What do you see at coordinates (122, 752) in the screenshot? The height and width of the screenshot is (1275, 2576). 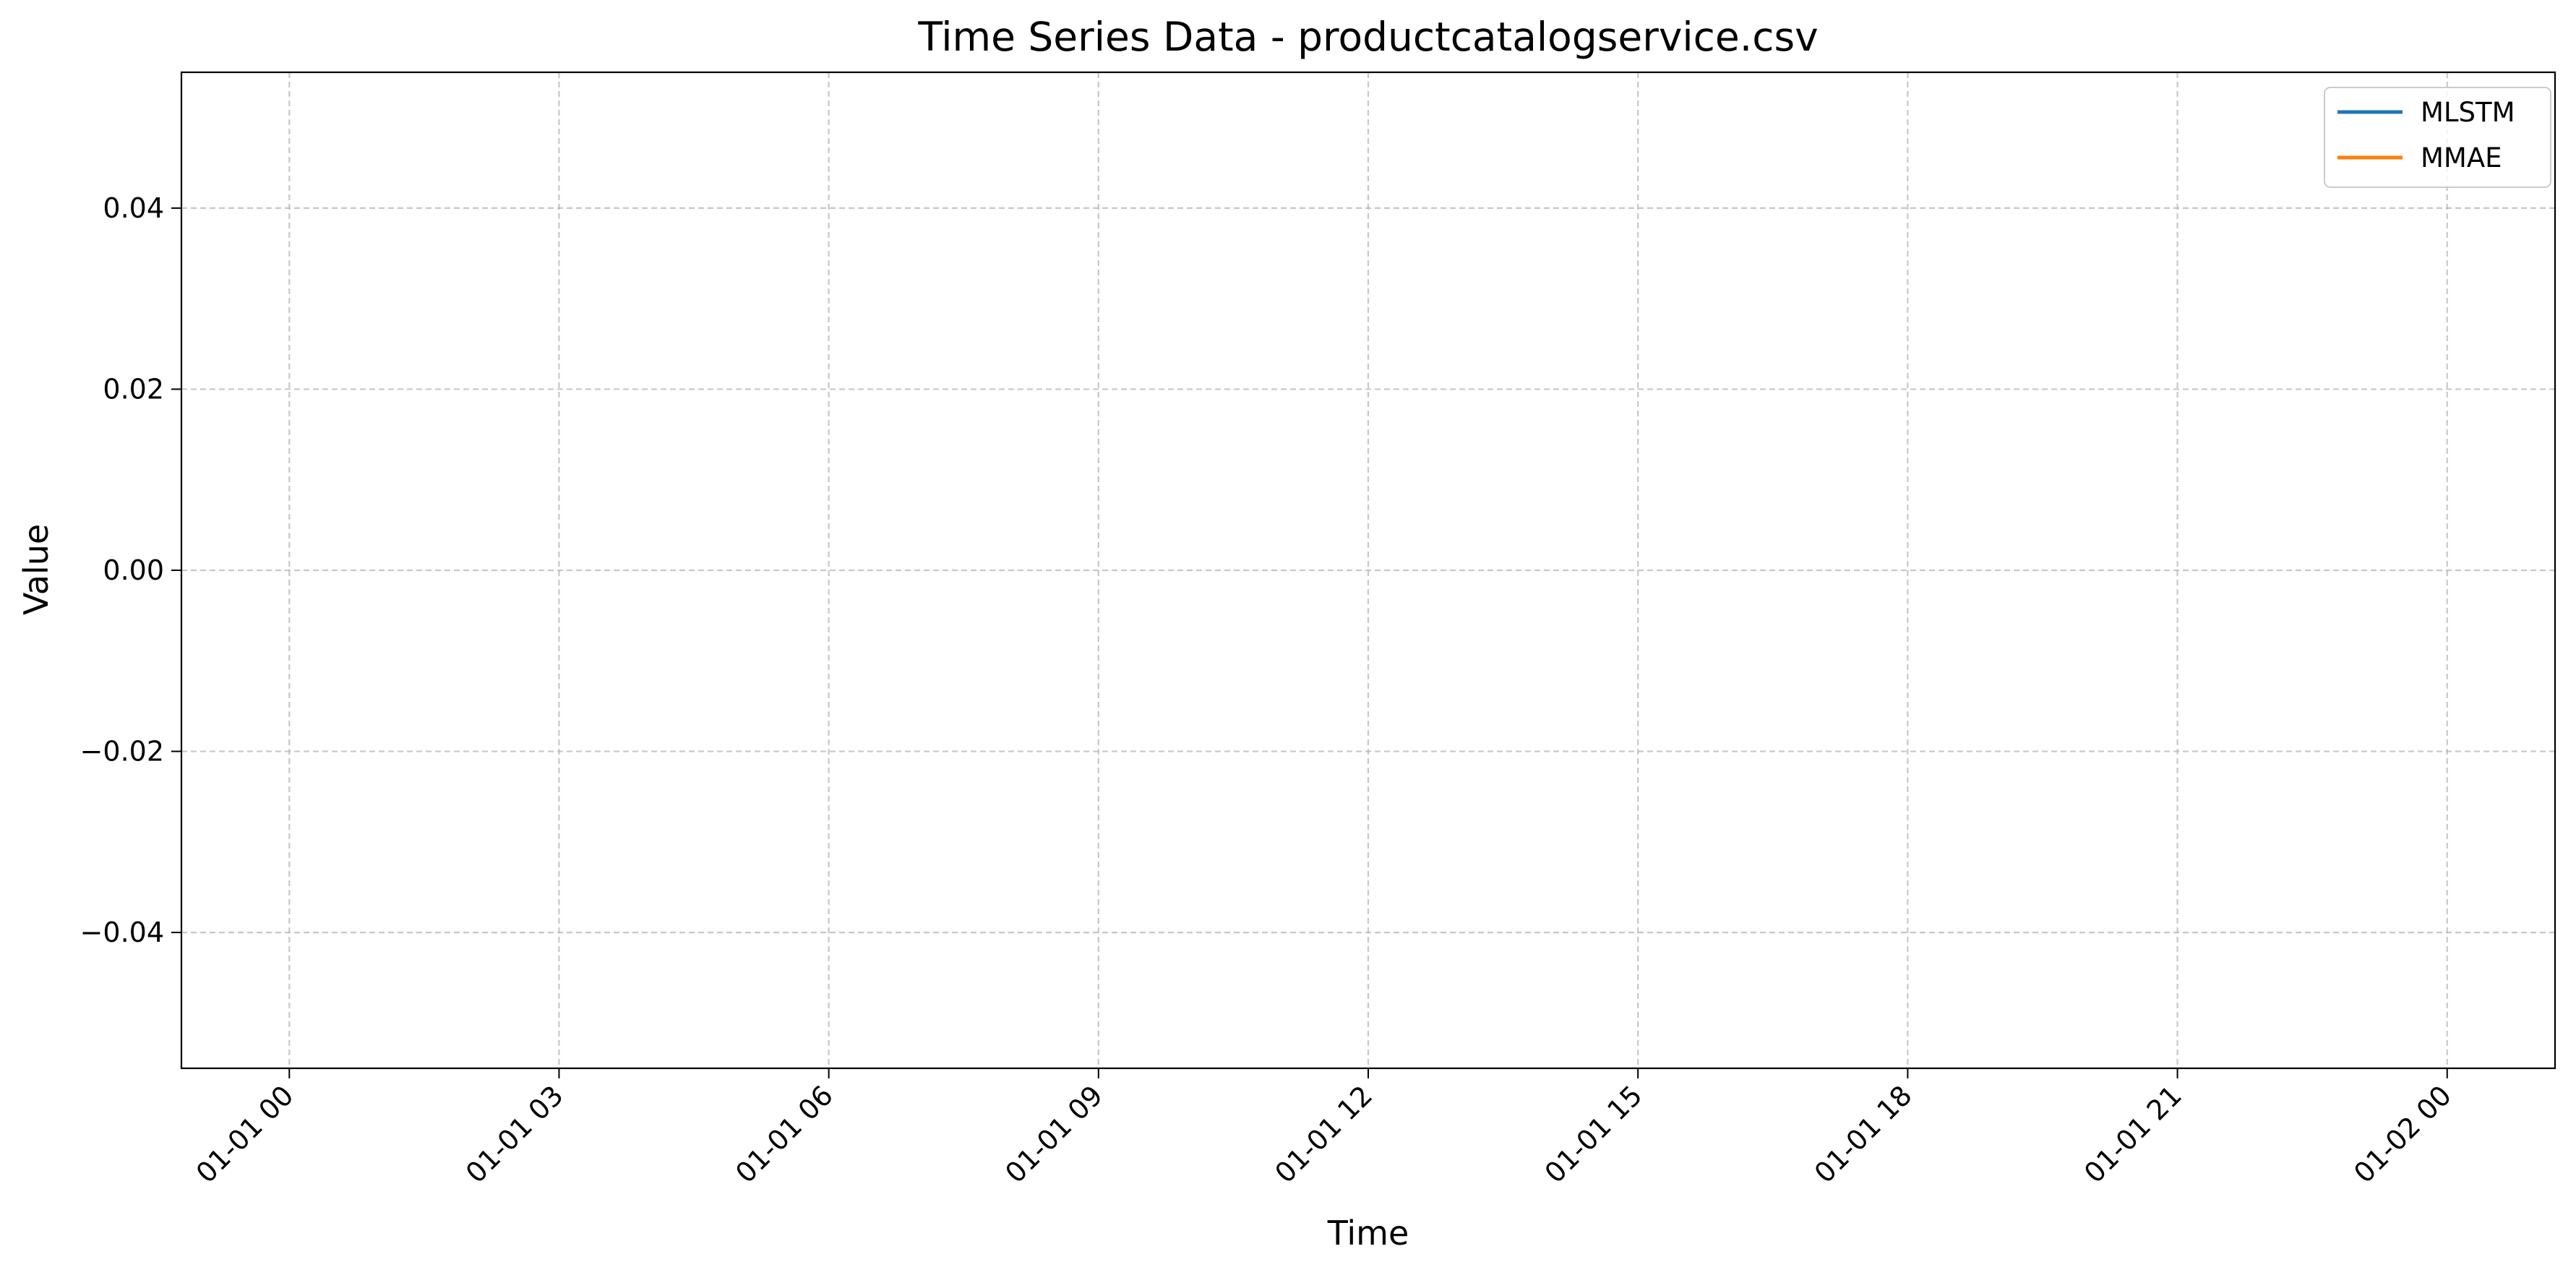 I see `y-tick-label: −0.02` at bounding box center [122, 752].